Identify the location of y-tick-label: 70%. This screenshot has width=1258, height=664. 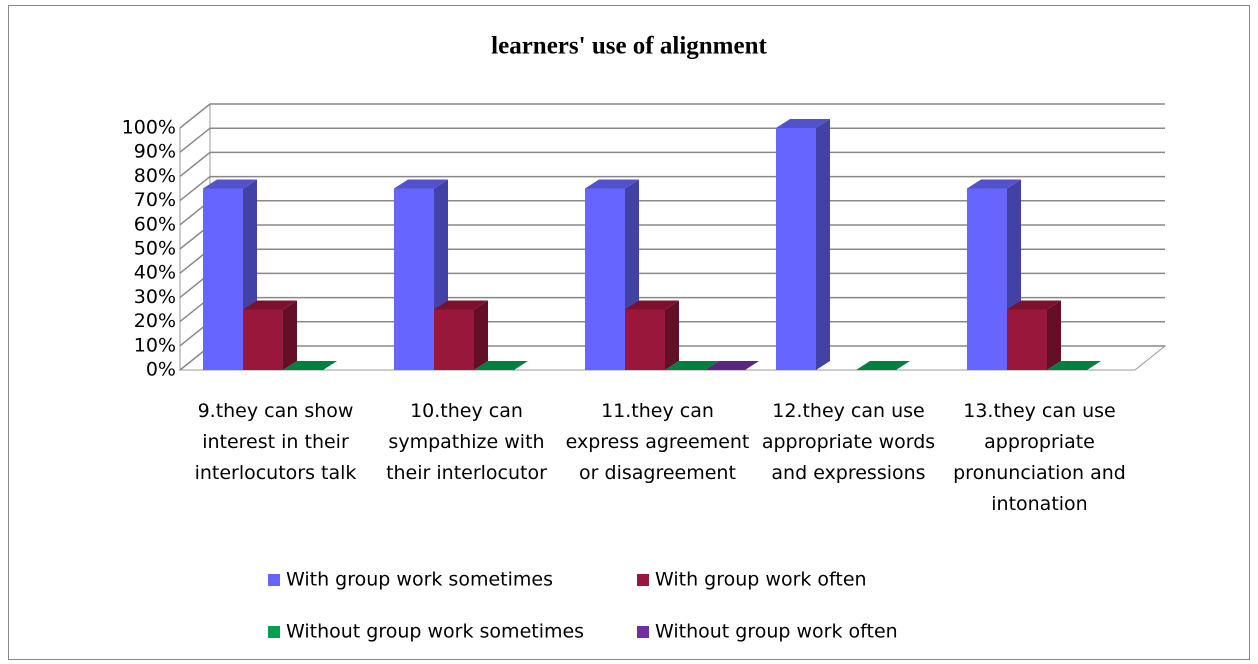
(155, 200).